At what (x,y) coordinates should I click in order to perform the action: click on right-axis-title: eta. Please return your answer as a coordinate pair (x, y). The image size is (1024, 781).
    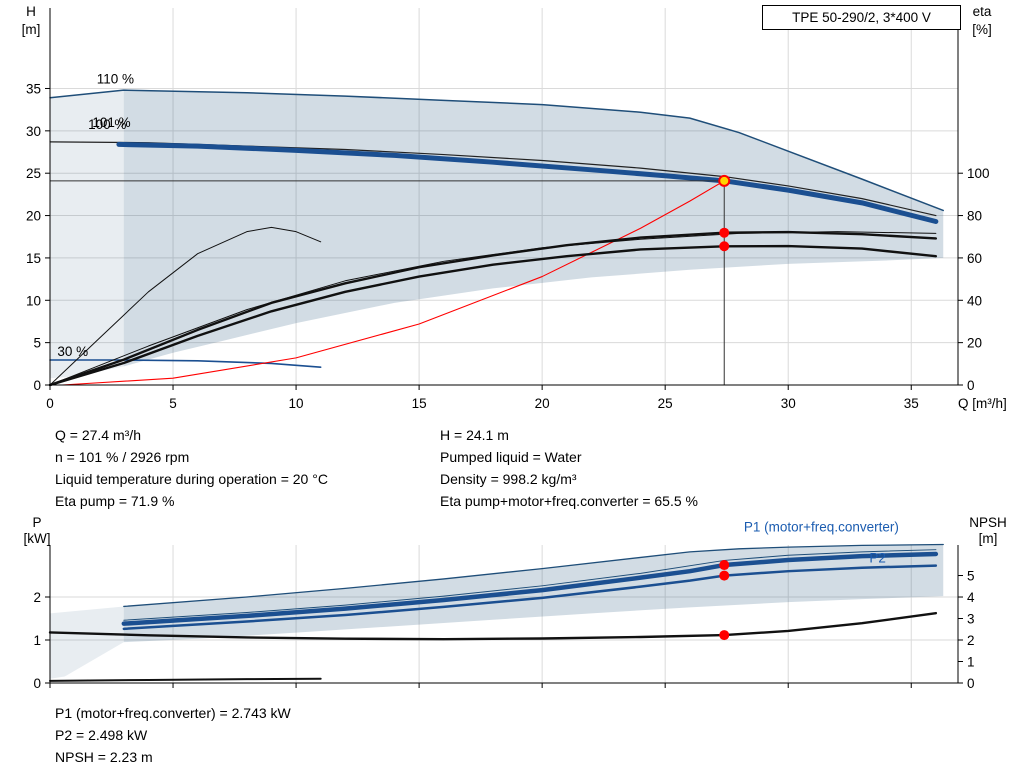
    Looking at the image, I should click on (982, 11).